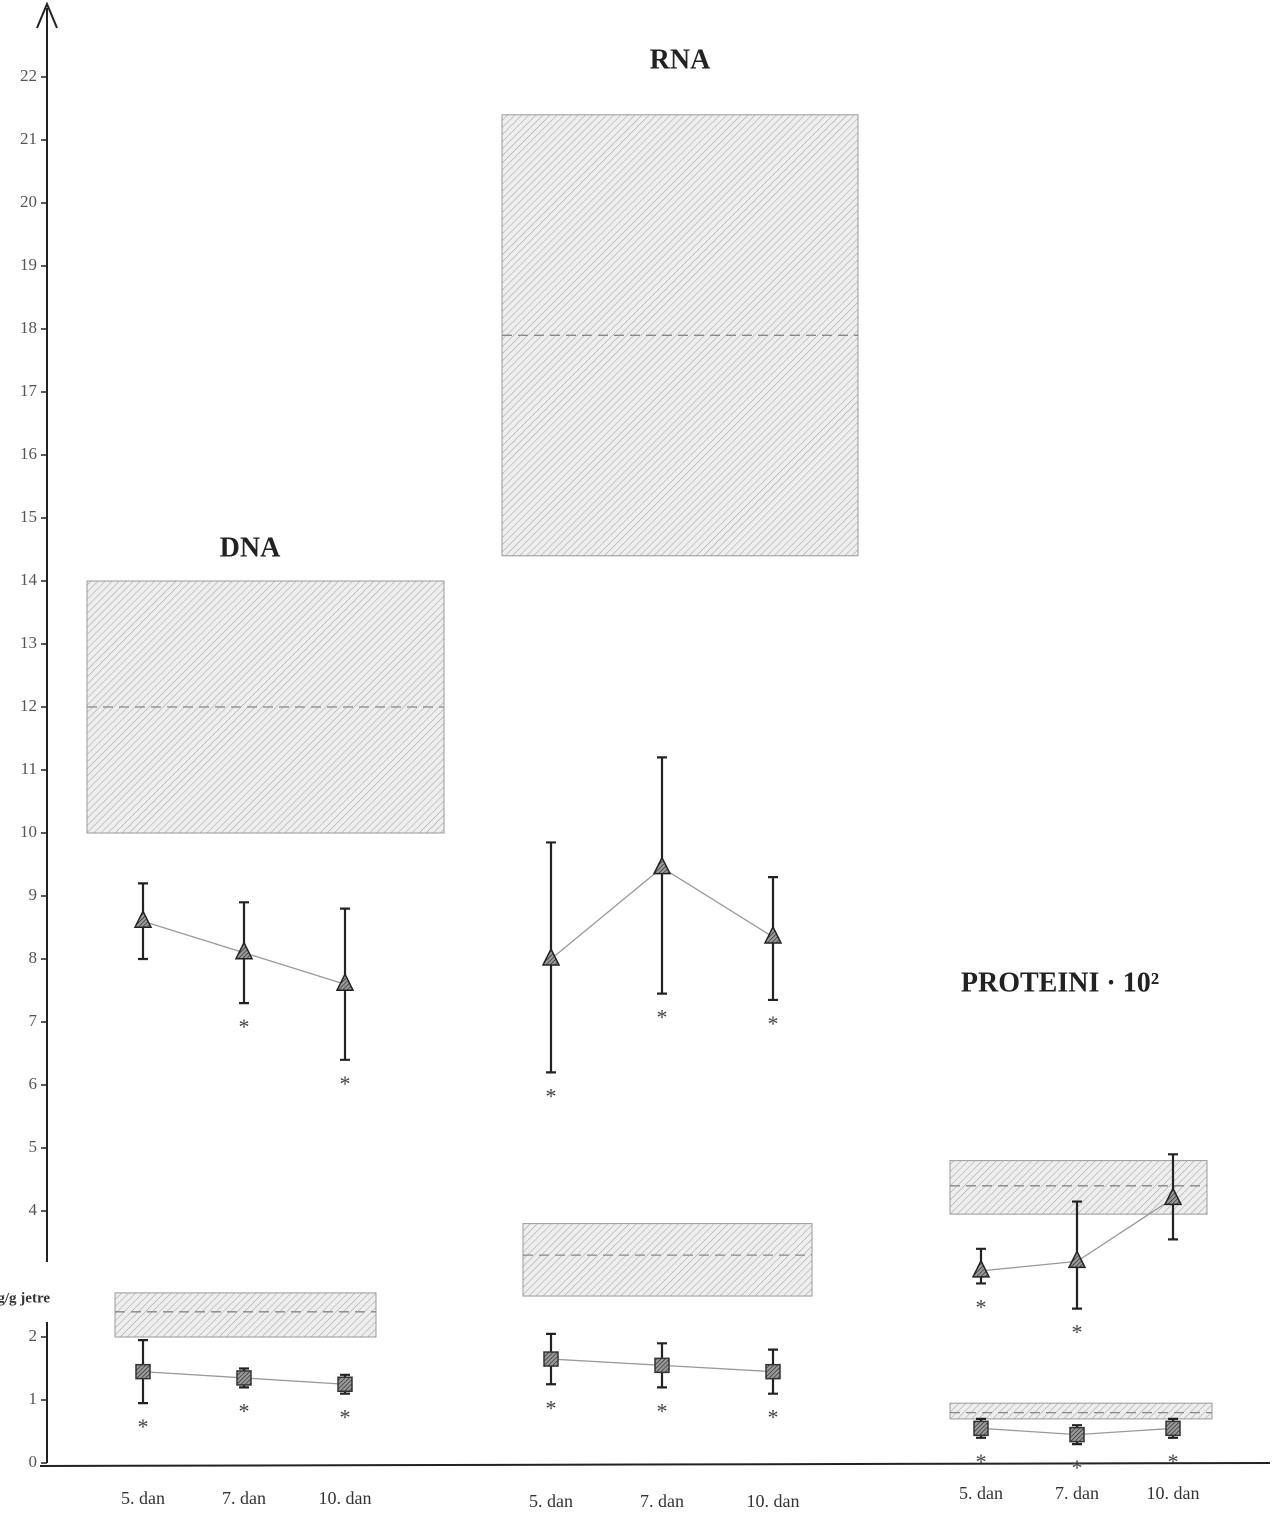  What do you see at coordinates (28, 831) in the screenshot?
I see `y-tick-label: 10` at bounding box center [28, 831].